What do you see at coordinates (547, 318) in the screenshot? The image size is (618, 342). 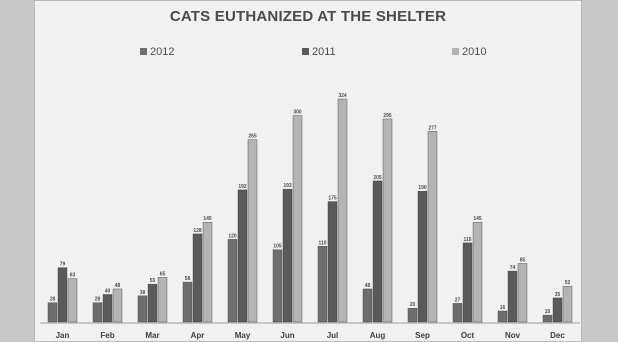 I see `bar-2012-Dec` at bounding box center [547, 318].